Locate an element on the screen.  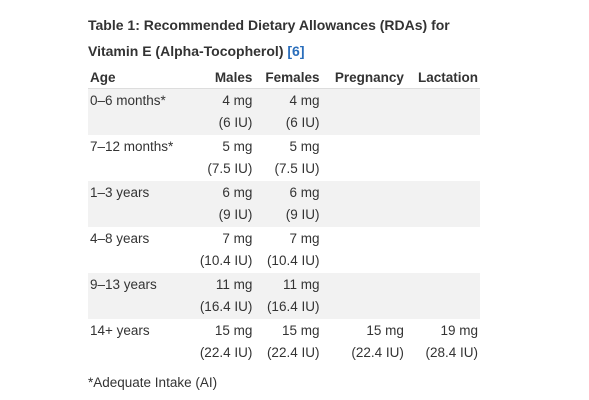
cell-line: 0–6 months* is located at coordinates (128, 100).